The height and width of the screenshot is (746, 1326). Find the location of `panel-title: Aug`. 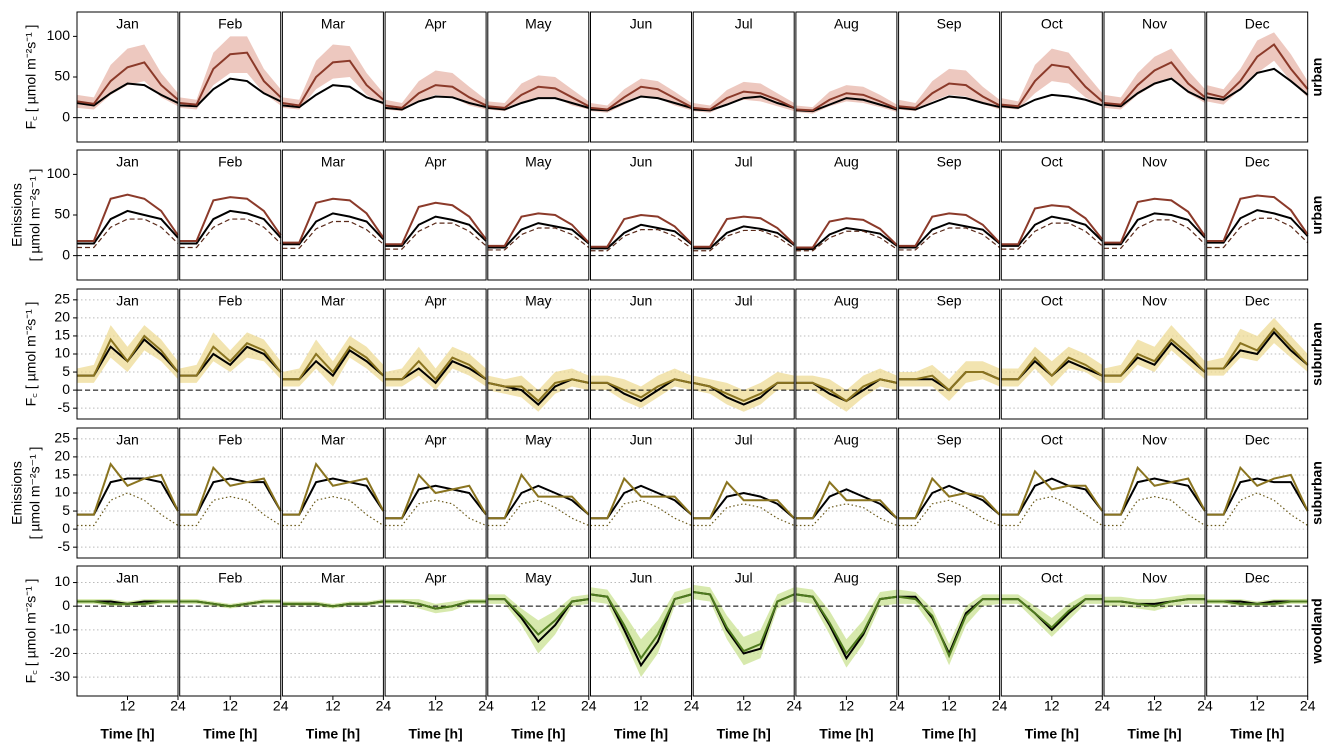

panel-title: Aug is located at coordinates (846, 578).